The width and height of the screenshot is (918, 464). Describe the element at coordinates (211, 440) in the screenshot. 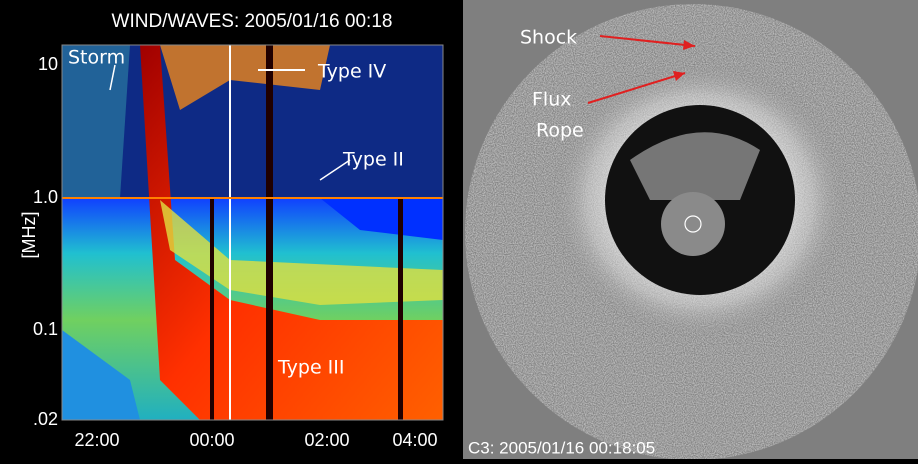

I see `x-tick-label: 00:00` at that location.